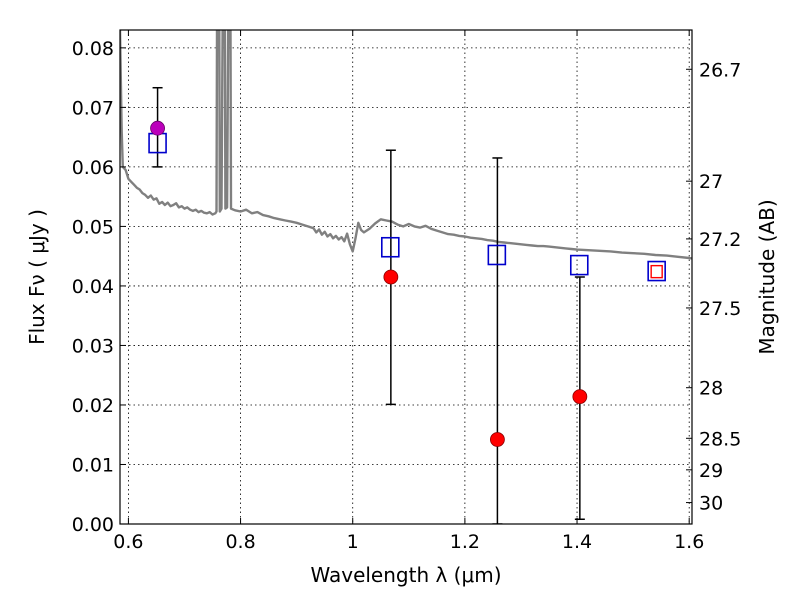 The height and width of the screenshot is (600, 800). What do you see at coordinates (93, 49) in the screenshot?
I see `y-tick-label: 0.08` at bounding box center [93, 49].